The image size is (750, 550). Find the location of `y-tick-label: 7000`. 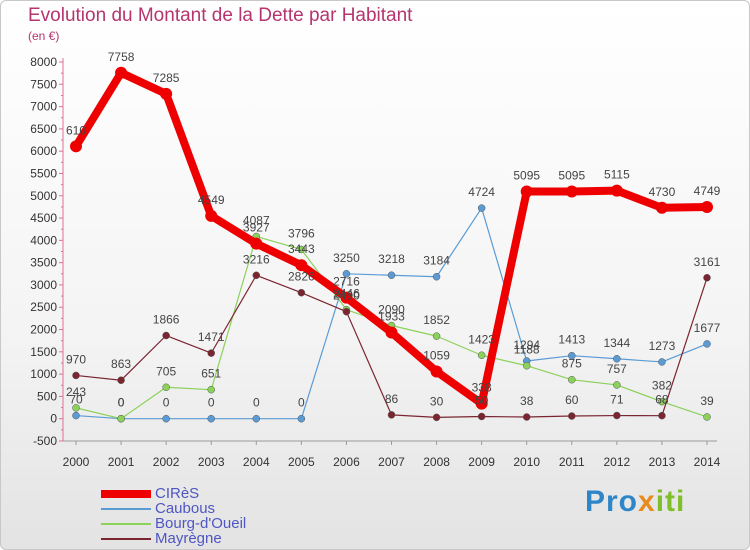

y-tick-label: 7000 is located at coordinates (43, 107).